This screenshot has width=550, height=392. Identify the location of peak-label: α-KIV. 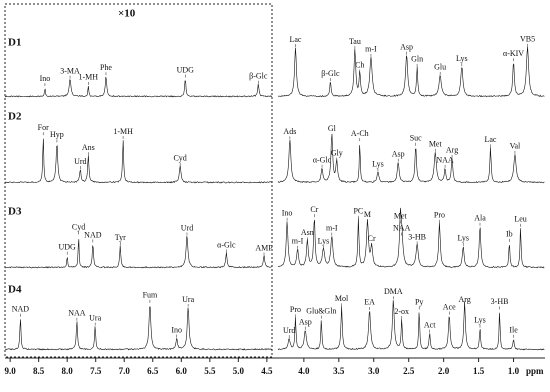
(513, 53).